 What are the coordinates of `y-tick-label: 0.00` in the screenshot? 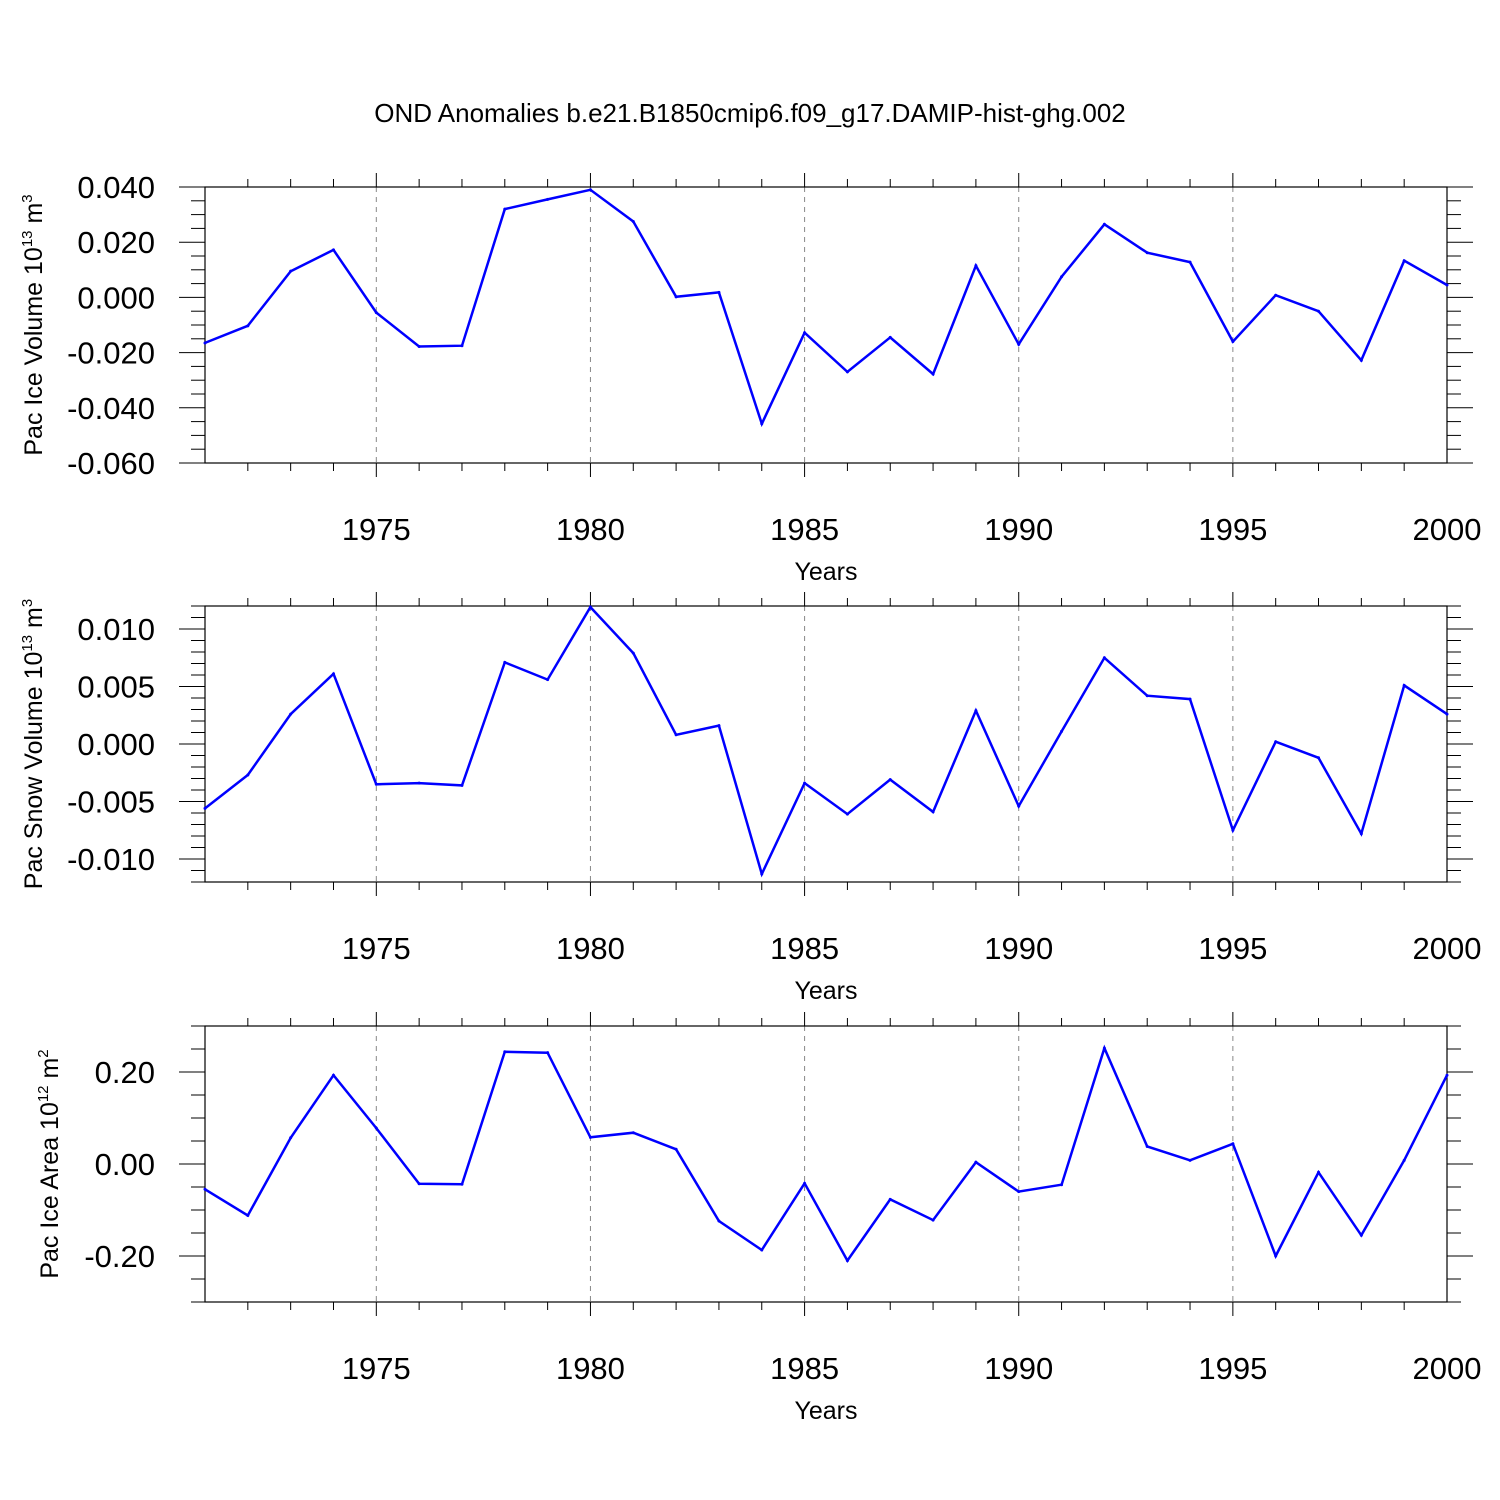 It's located at (125, 1164).